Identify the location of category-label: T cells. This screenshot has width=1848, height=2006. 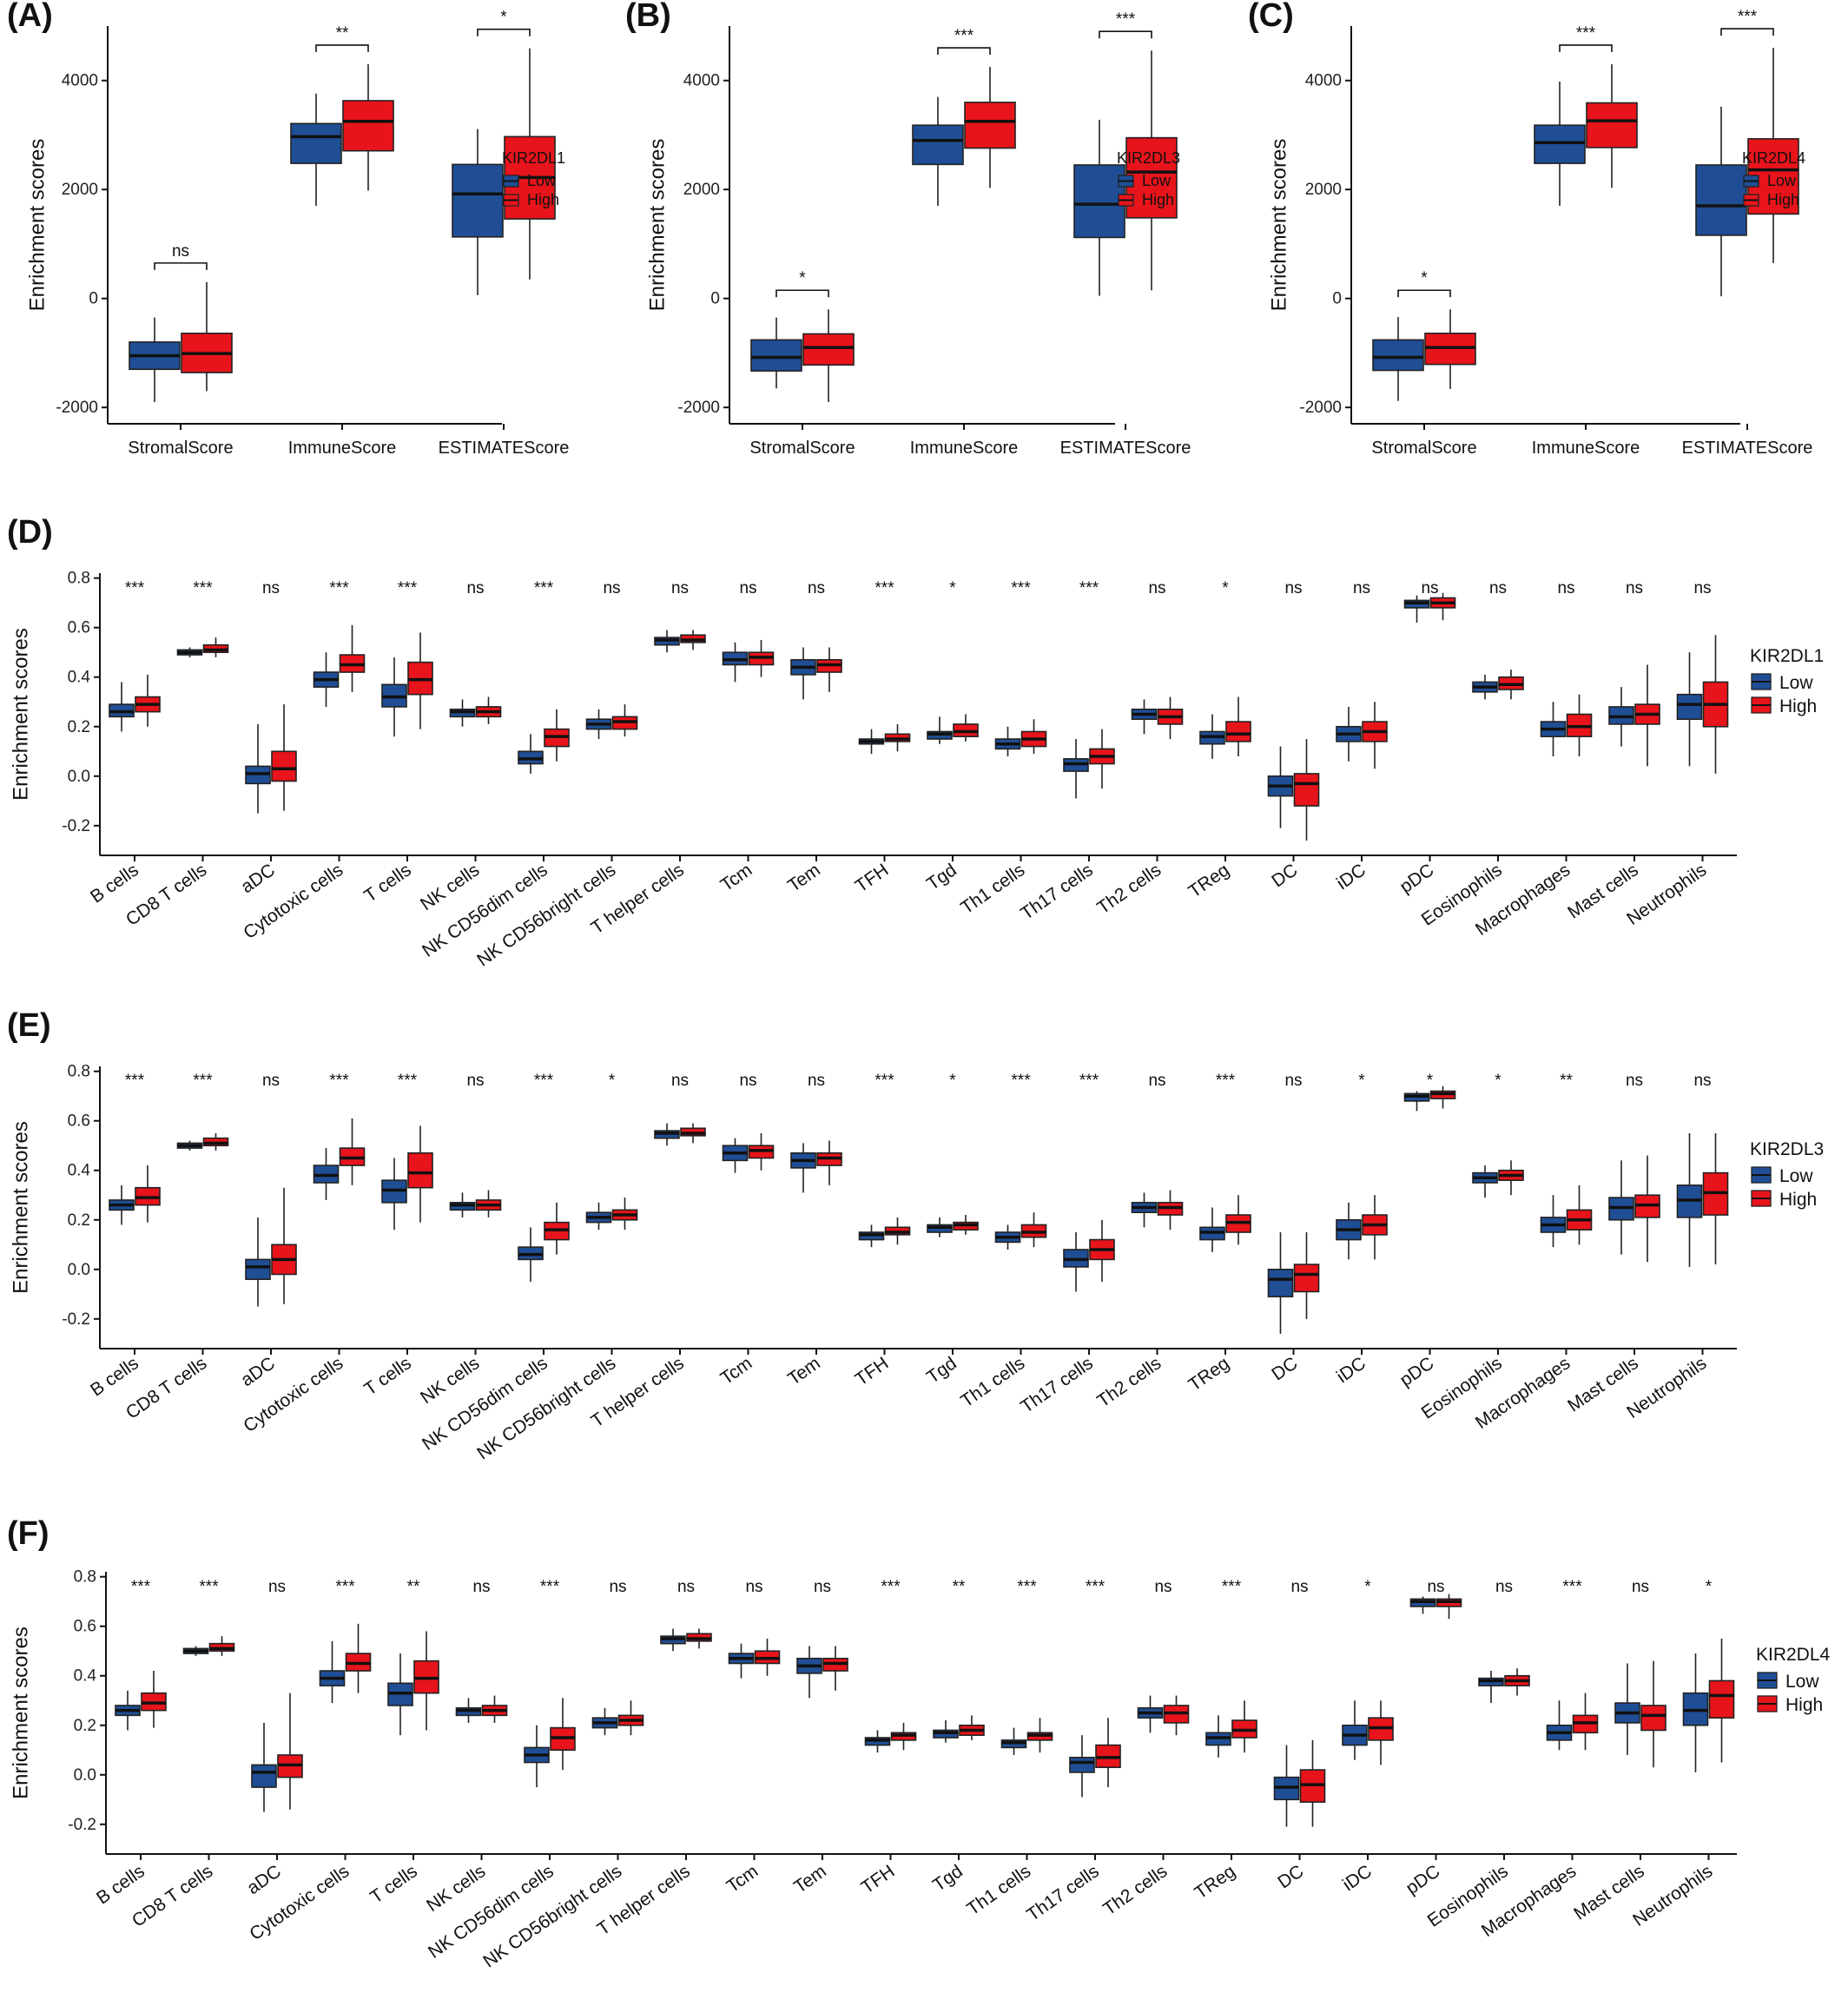
(394, 1884).